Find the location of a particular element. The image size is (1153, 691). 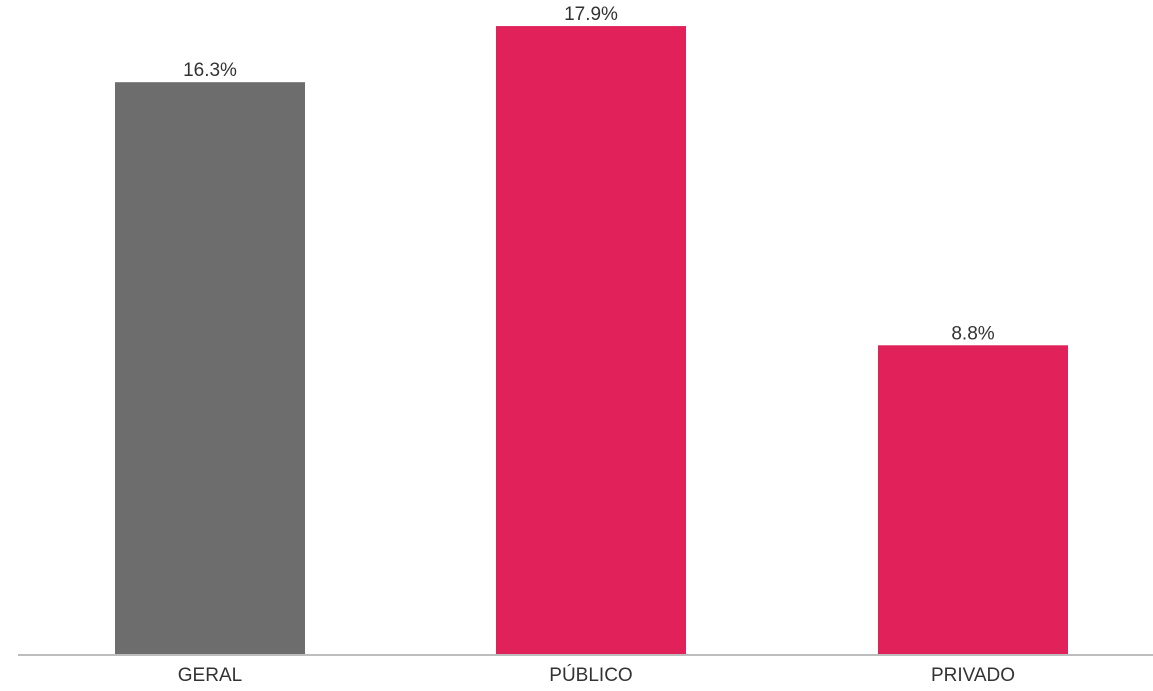

data-label-1: 17.9% is located at coordinates (591, 14).